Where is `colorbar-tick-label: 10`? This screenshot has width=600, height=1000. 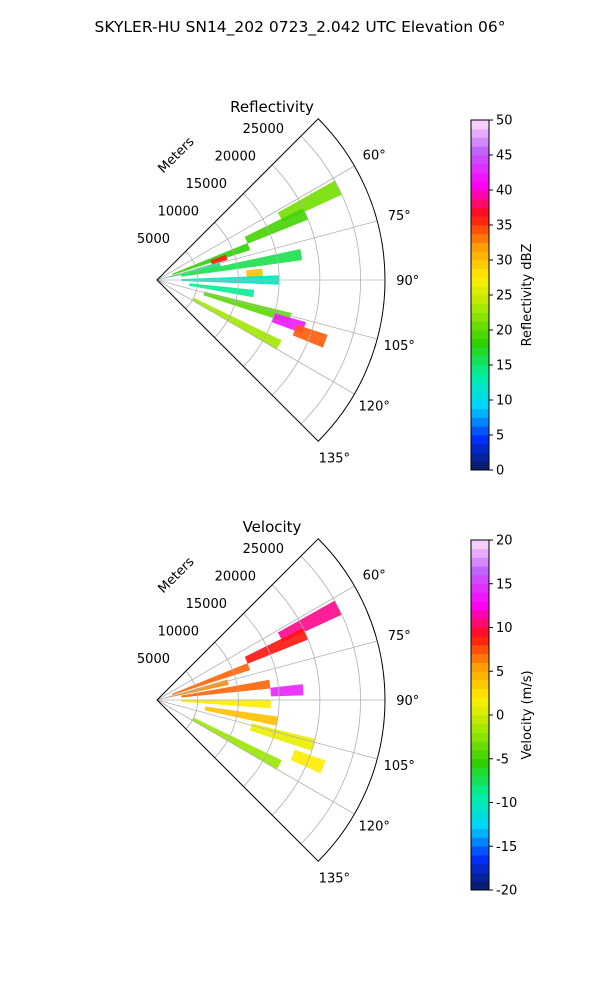
colorbar-tick-label: 10 is located at coordinates (504, 628).